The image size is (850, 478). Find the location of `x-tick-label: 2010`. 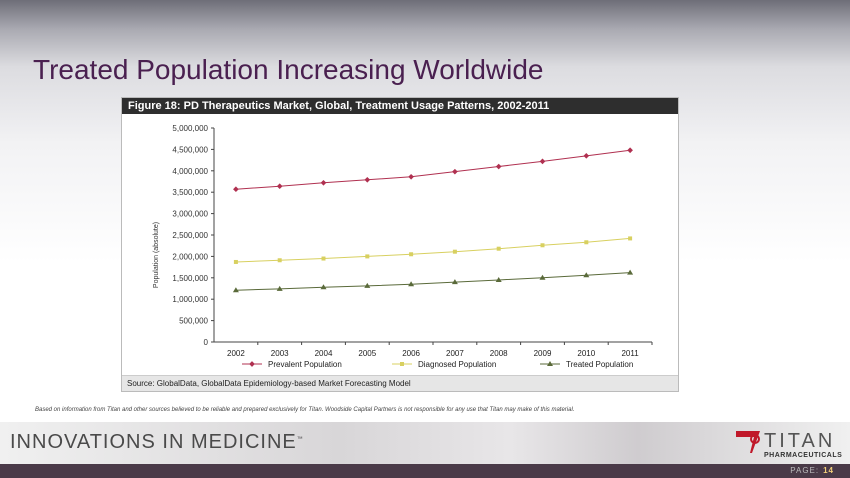

x-tick-label: 2010 is located at coordinates (586, 353).